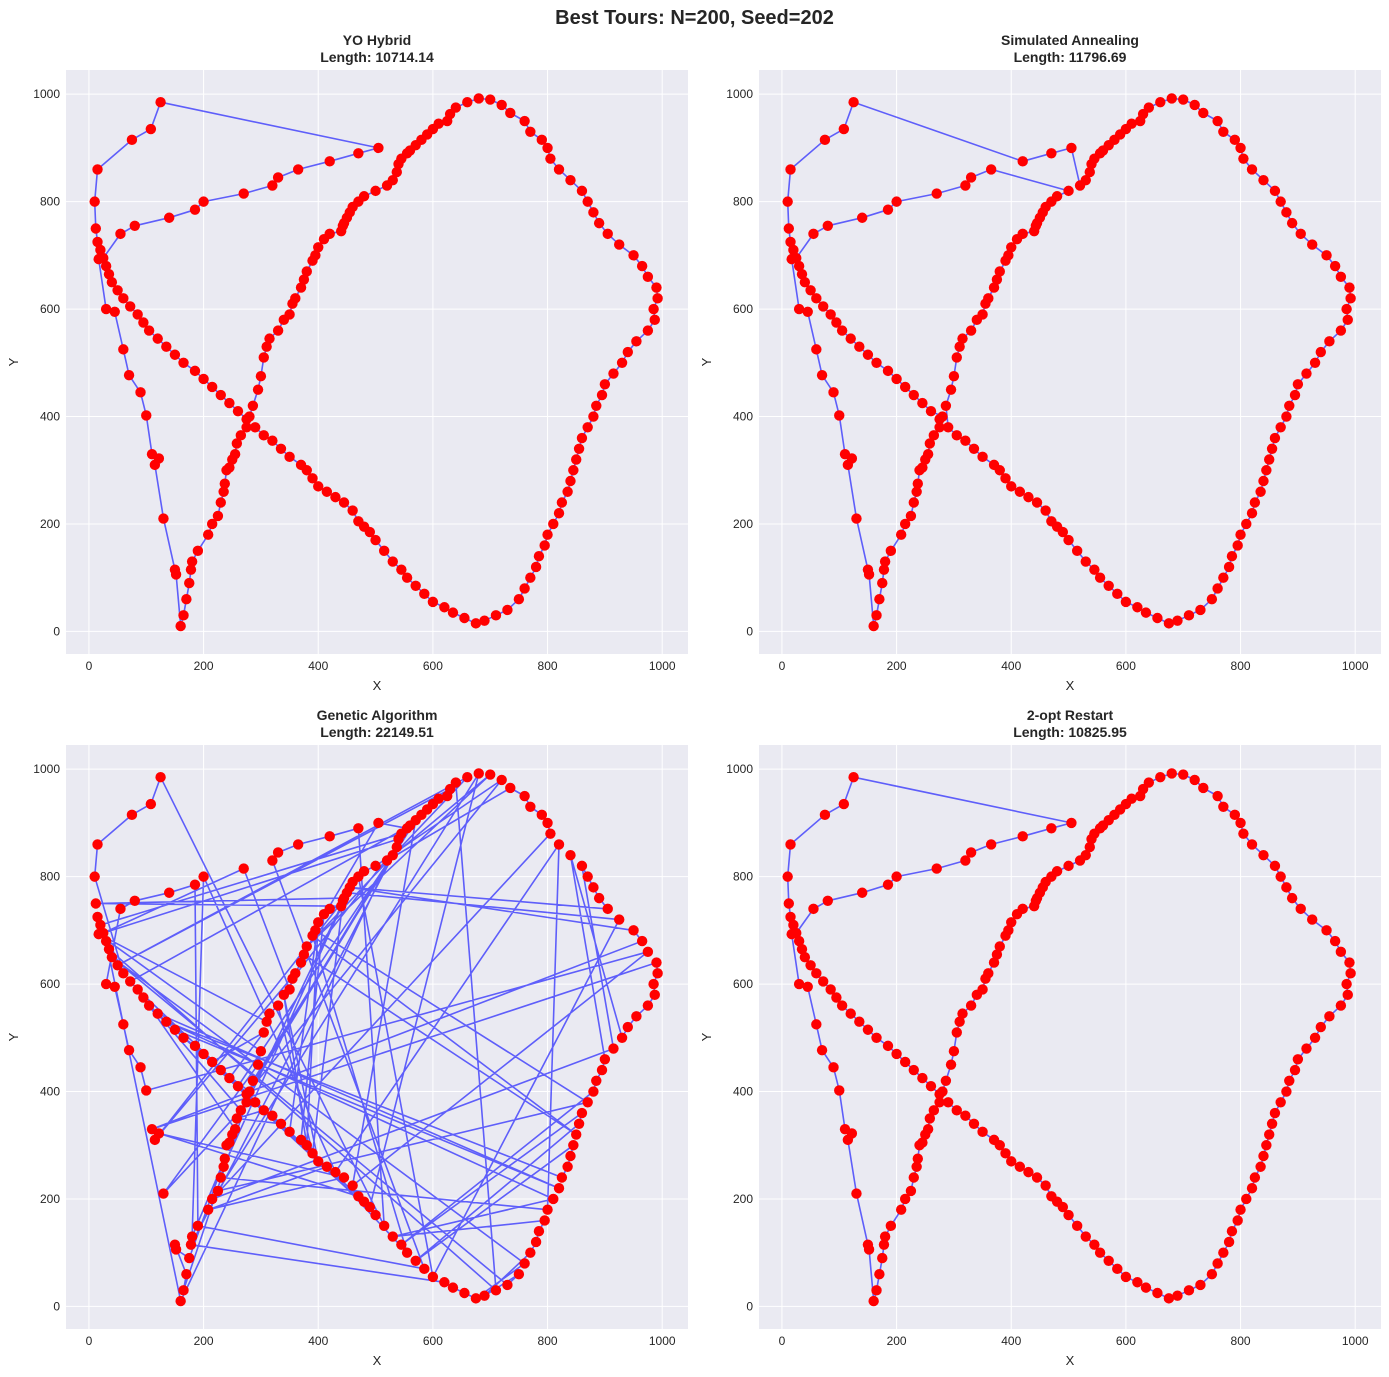 The width and height of the screenshot is (1389, 1377). I want to click on chart-title: YO Hybrid, so click(377, 40).